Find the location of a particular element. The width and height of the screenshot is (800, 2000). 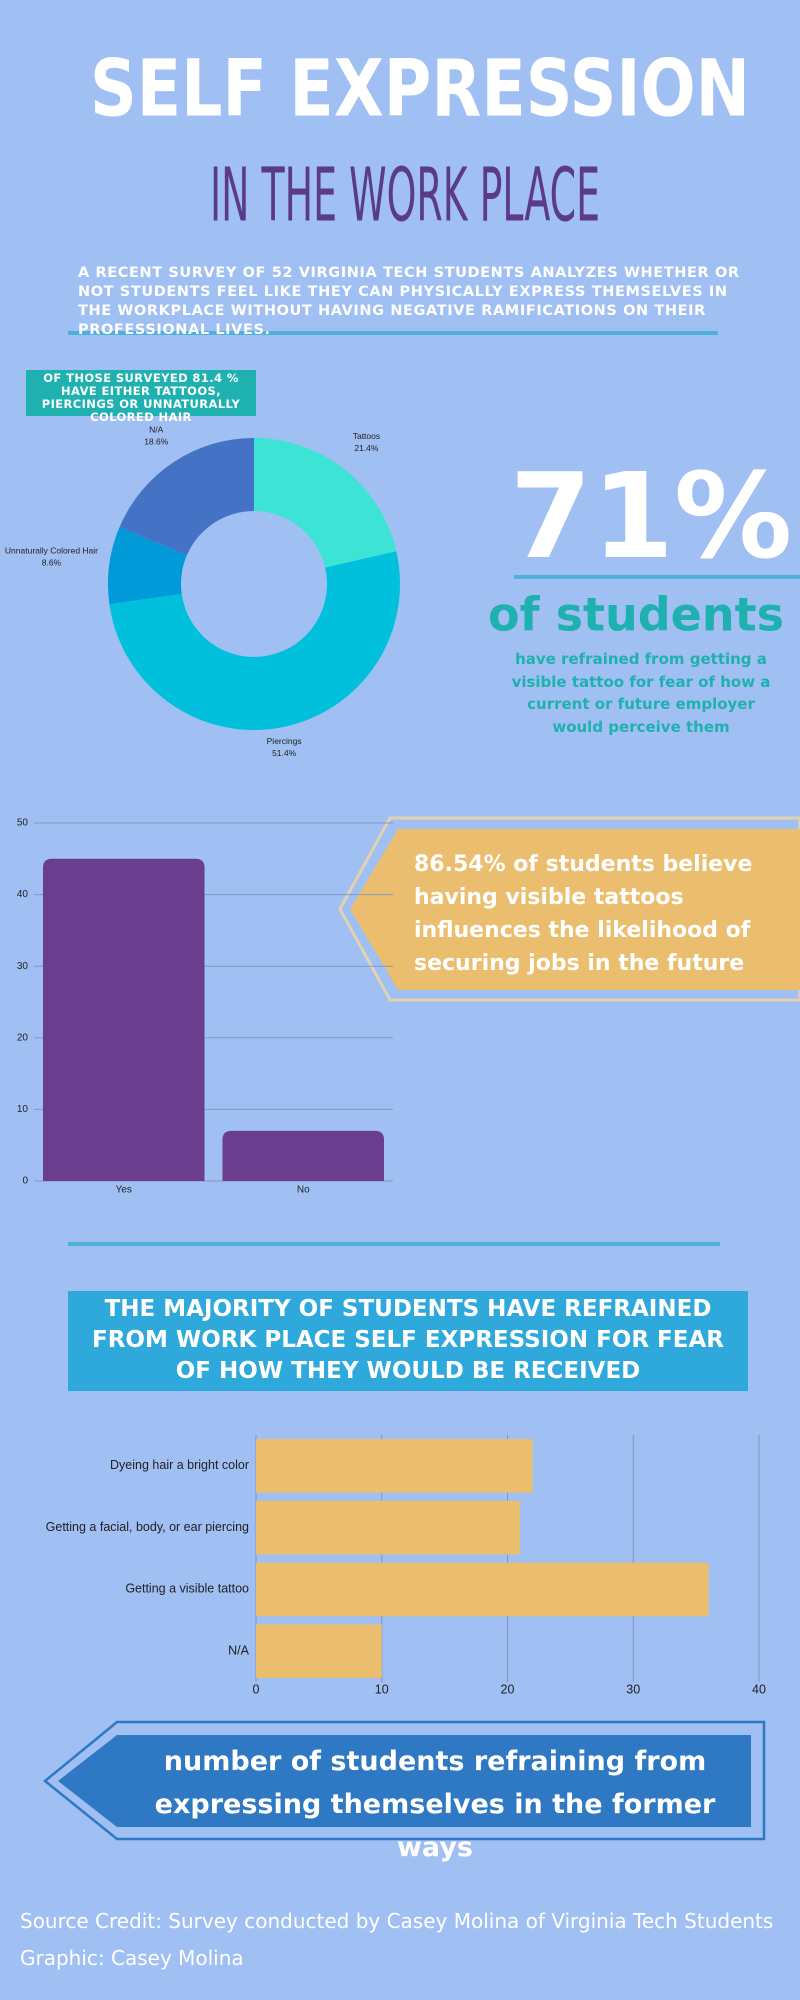

stat-label: of students is located at coordinates (636, 615).